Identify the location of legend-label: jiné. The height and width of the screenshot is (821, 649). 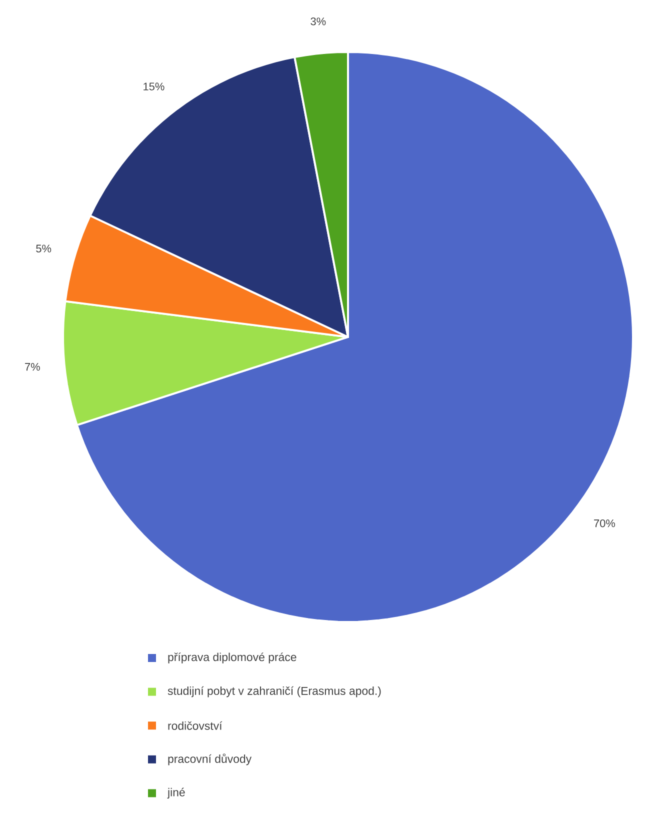
(176, 793).